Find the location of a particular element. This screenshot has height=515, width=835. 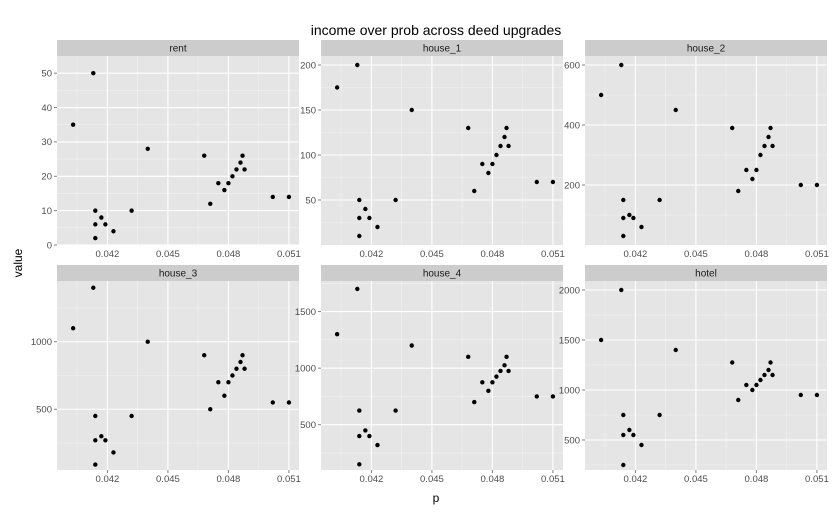

plot-area-hotel is located at coordinates (706, 375).